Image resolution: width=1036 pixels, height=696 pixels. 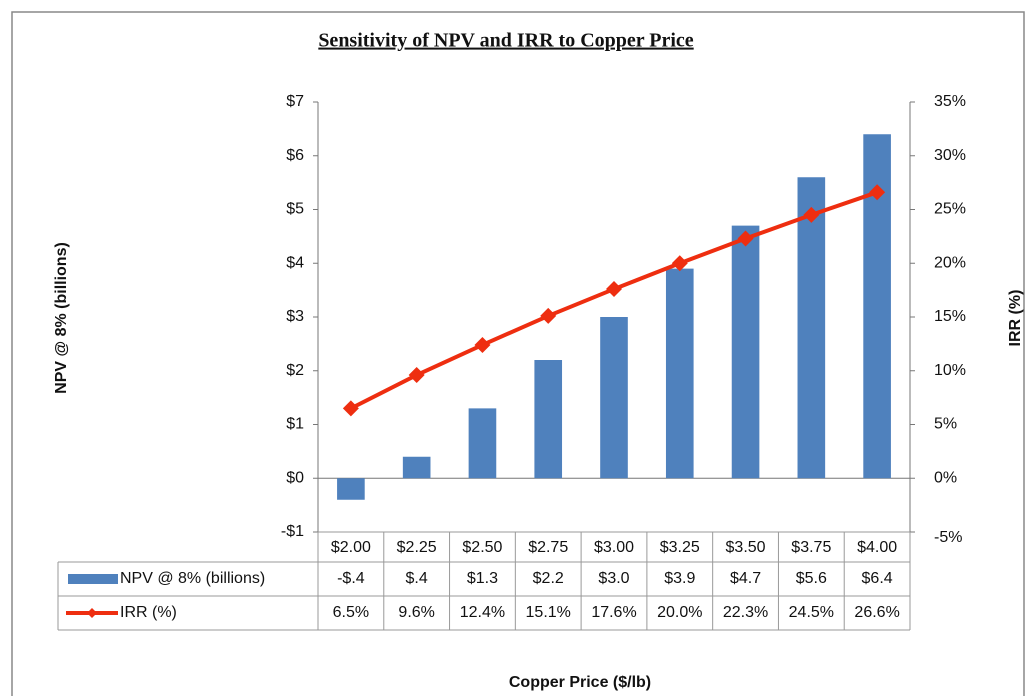 What do you see at coordinates (877, 547) in the screenshot?
I see `x-tick-label: $4.00` at bounding box center [877, 547].